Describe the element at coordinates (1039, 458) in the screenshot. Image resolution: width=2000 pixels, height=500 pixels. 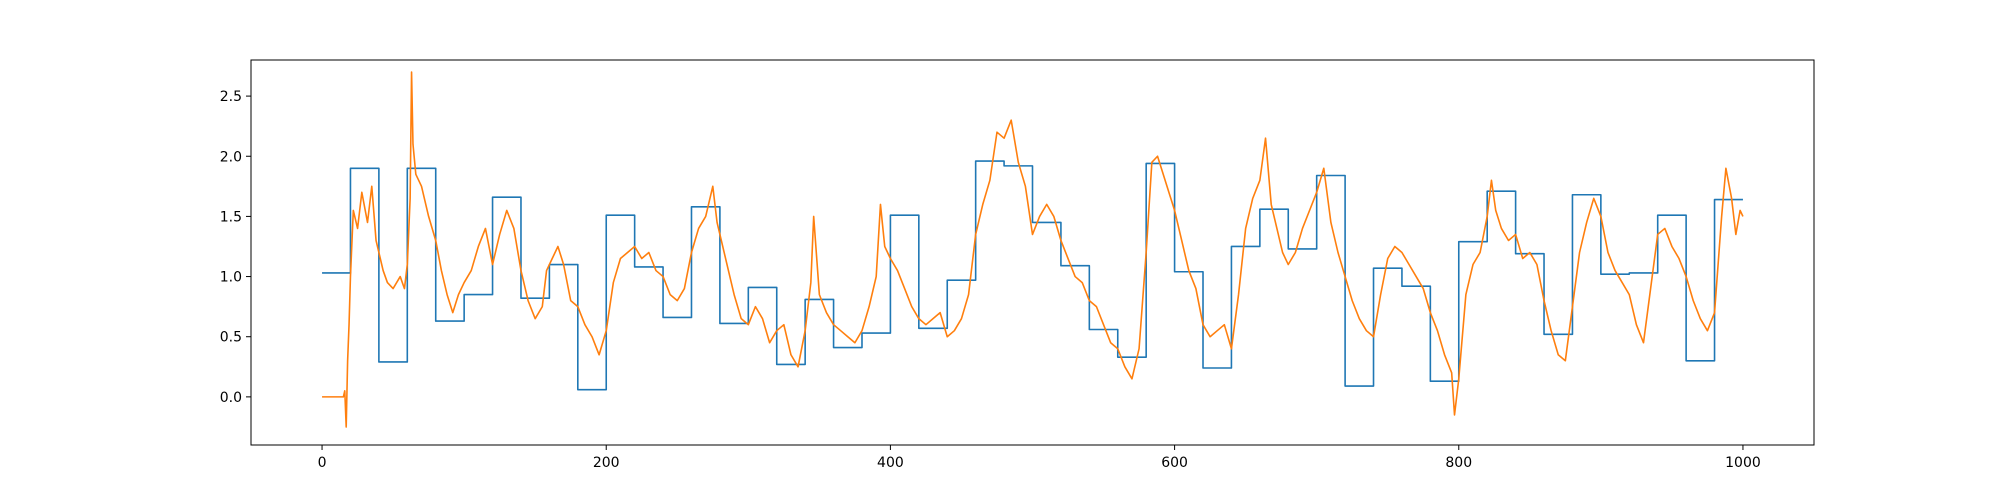
I see `x-axis: 0 200 400 600 800 1000` at that location.